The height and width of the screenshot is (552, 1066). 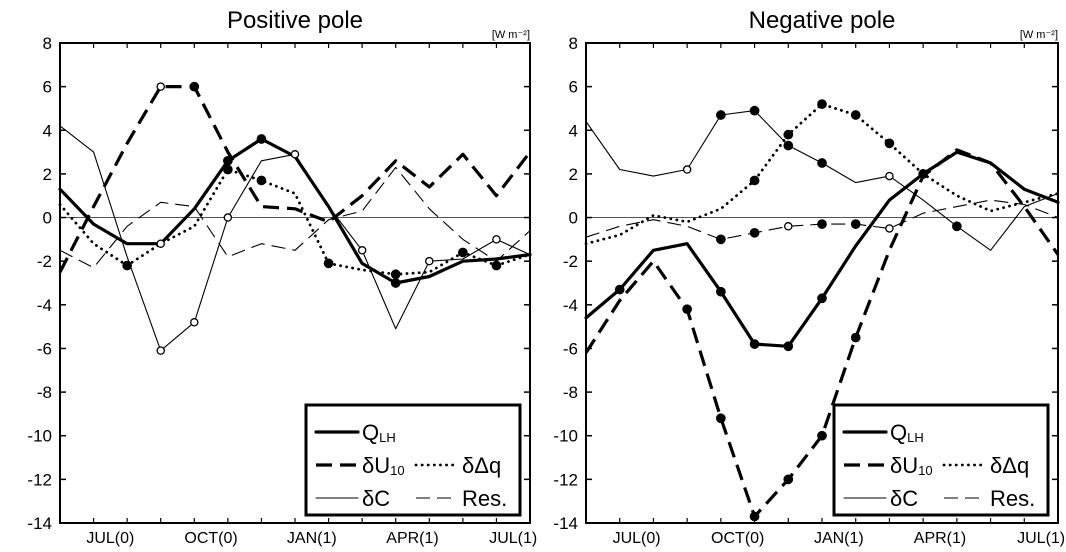 I want to click on y-tick-label: -10, so click(x=39, y=436).